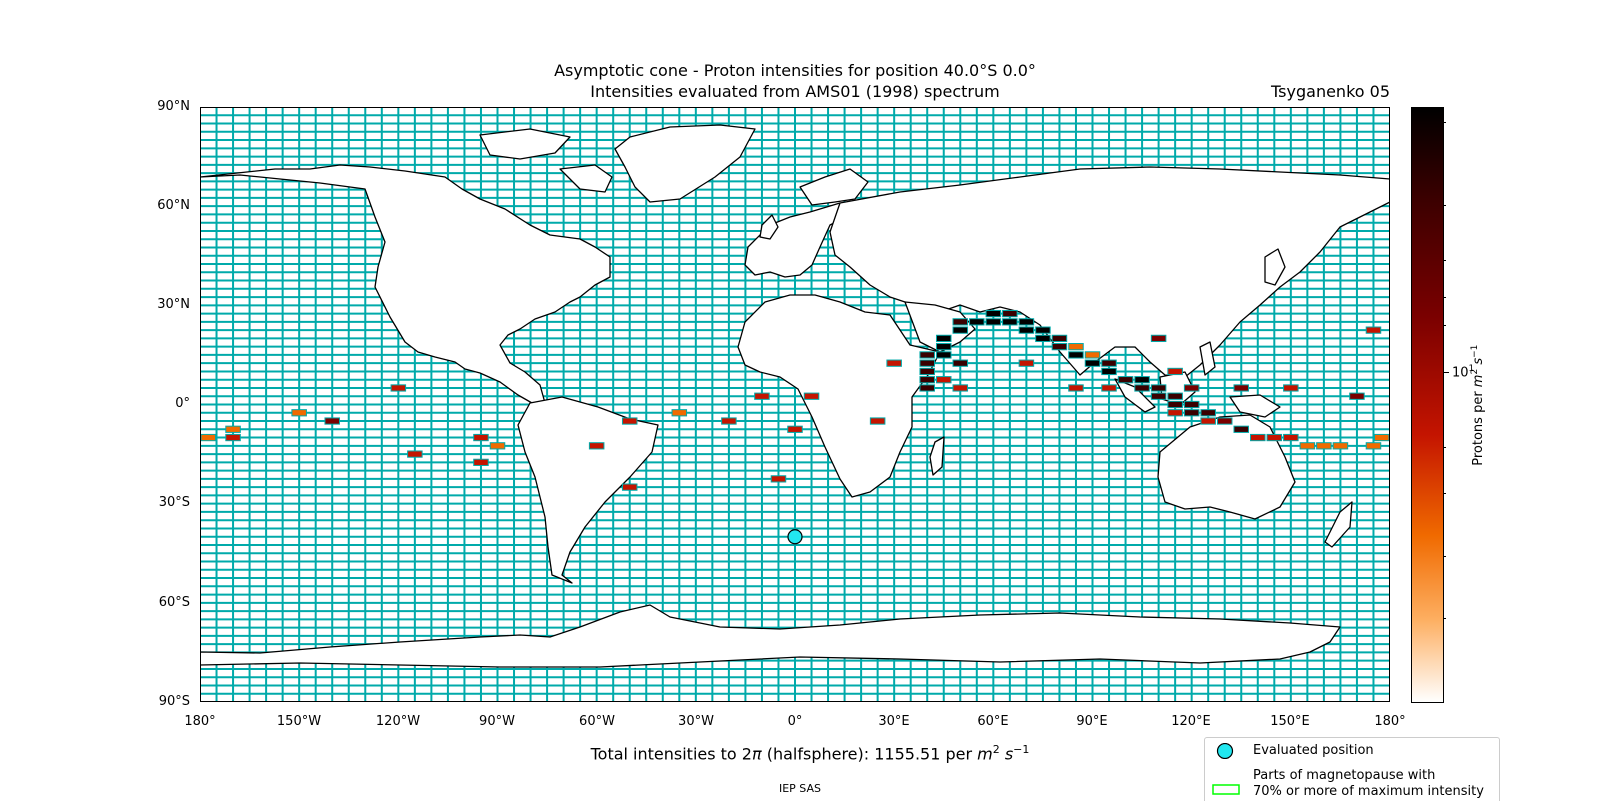 This screenshot has width=1600, height=802. Describe the element at coordinates (993, 721) in the screenshot. I see `lon-label-60e: 60°E` at that location.